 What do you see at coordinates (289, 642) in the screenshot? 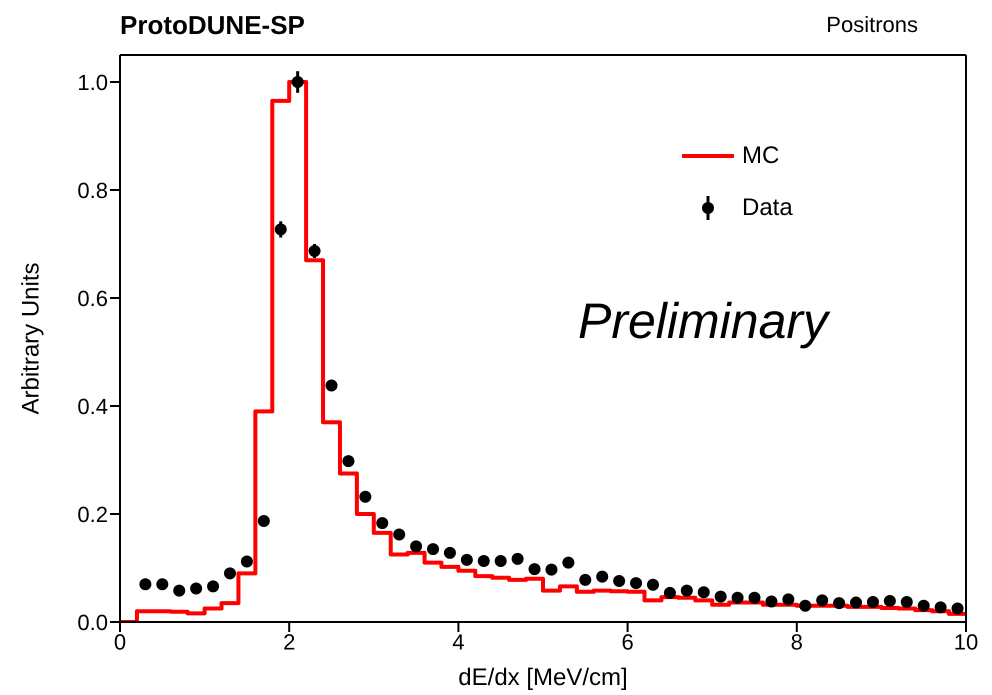
I see `x-tick-label: 2` at bounding box center [289, 642].